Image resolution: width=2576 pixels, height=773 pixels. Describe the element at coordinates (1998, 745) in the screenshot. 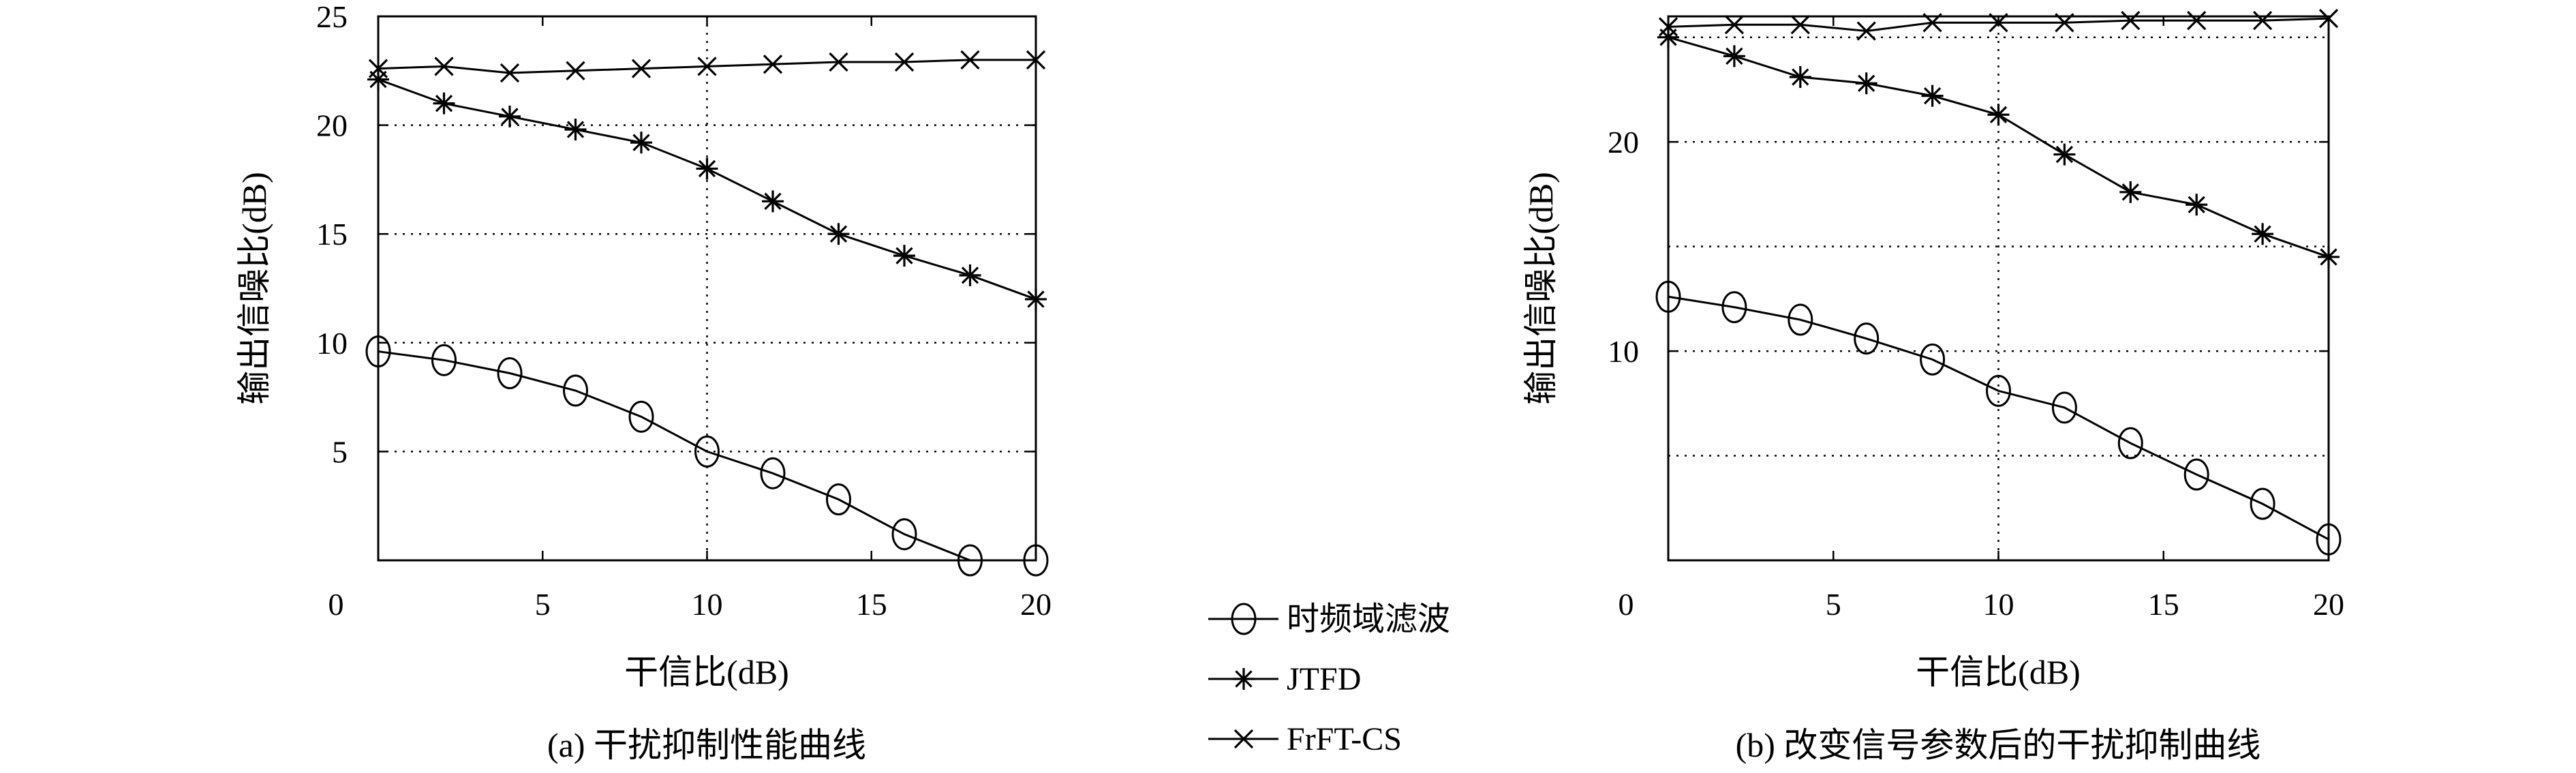

I see `caption-b: (b) 改变信号参数后的干扰抑制曲线` at that location.